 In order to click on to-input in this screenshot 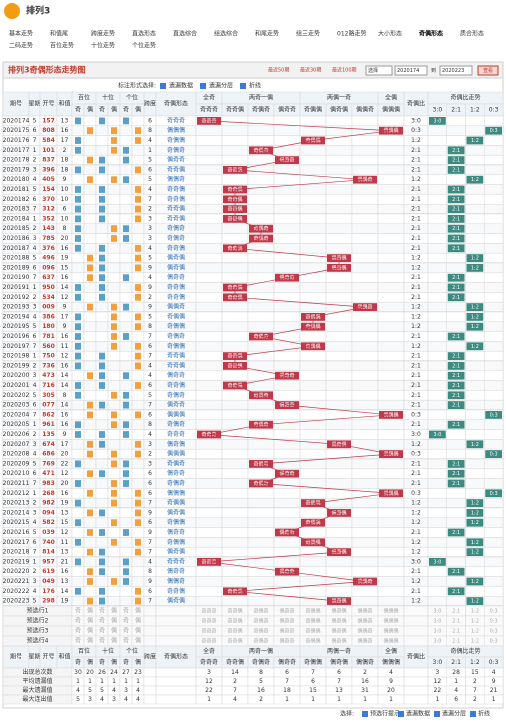, I will do `click(456, 70)`.